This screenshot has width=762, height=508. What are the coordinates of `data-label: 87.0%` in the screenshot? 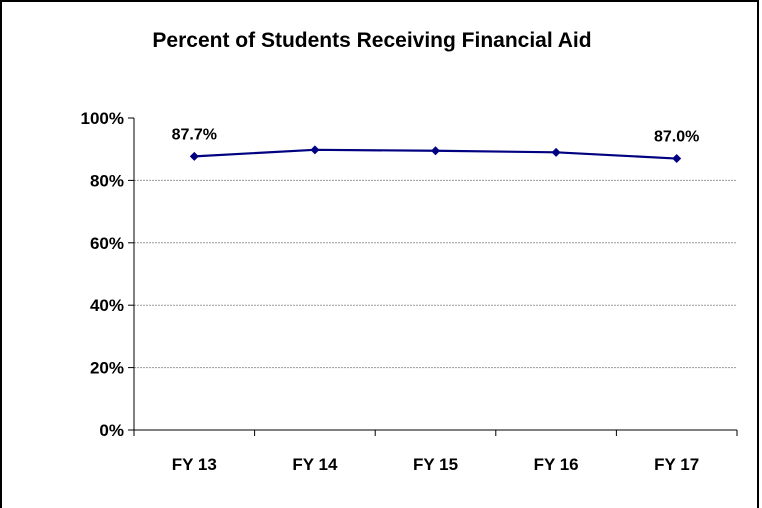 It's located at (676, 137).